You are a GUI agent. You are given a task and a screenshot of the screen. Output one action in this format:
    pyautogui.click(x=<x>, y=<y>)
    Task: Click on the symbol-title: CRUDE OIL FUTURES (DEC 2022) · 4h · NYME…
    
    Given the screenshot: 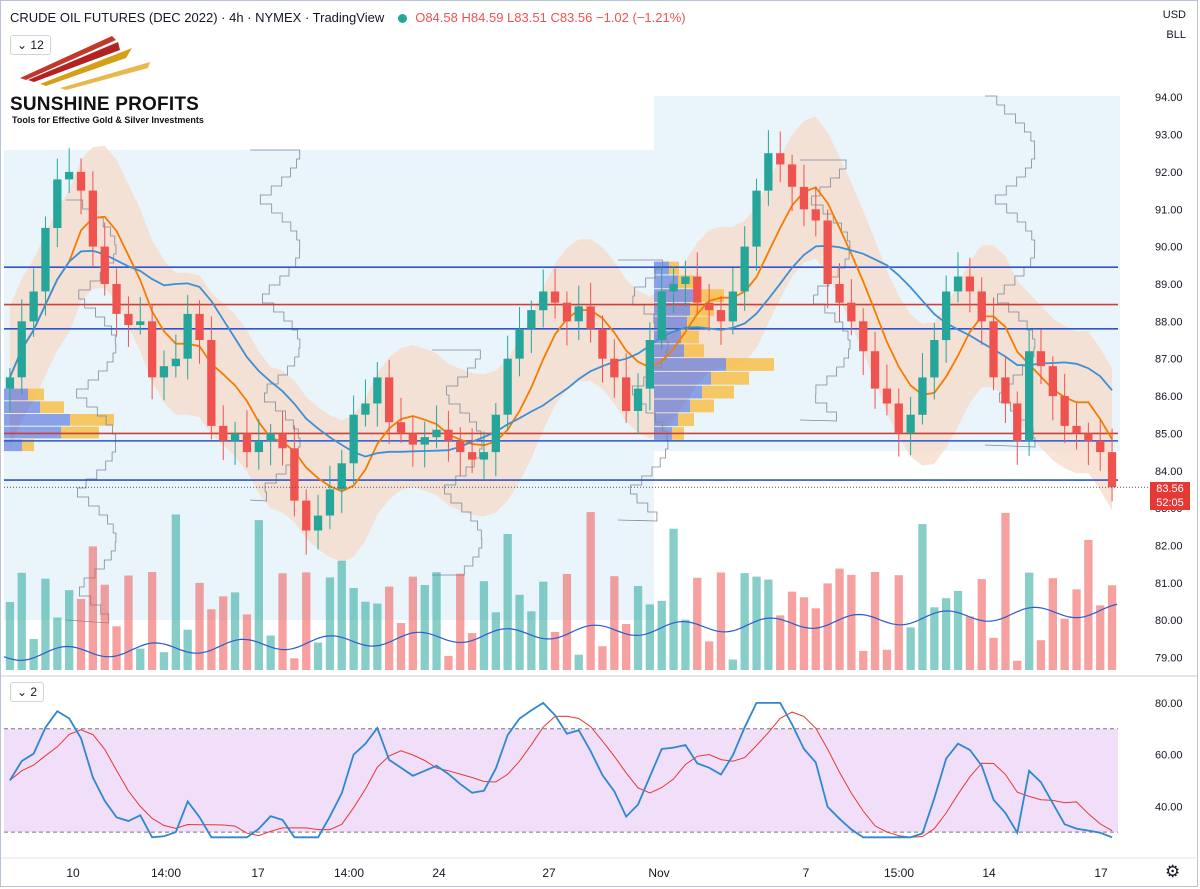 What is the action you would take?
    pyautogui.click(x=197, y=17)
    